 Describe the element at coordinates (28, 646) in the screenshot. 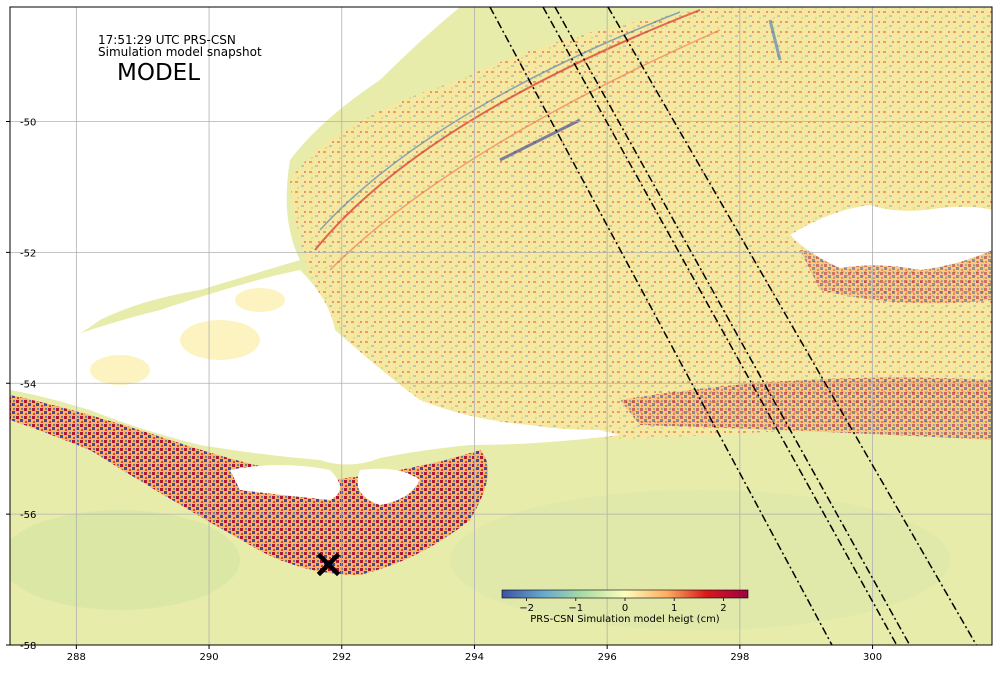

I see `y-tick-label: -58` at that location.